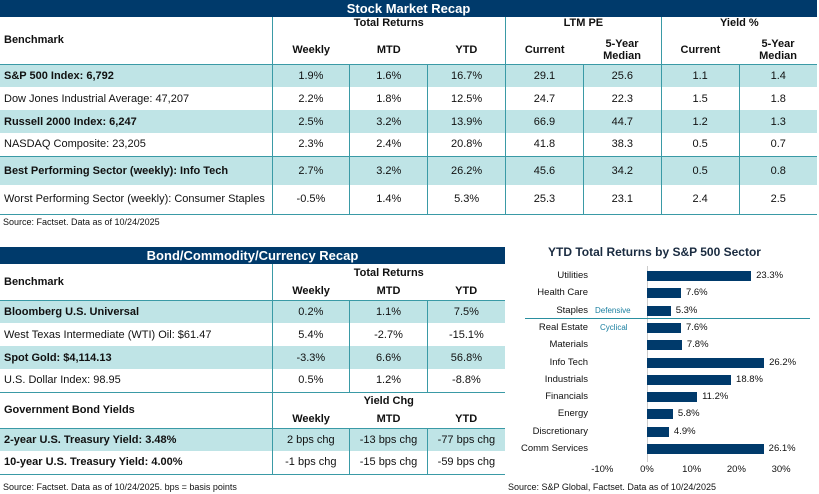 The width and height of the screenshot is (819, 494). Describe the element at coordinates (310, 200) in the screenshot. I see `cell-value: -0.5%` at that location.